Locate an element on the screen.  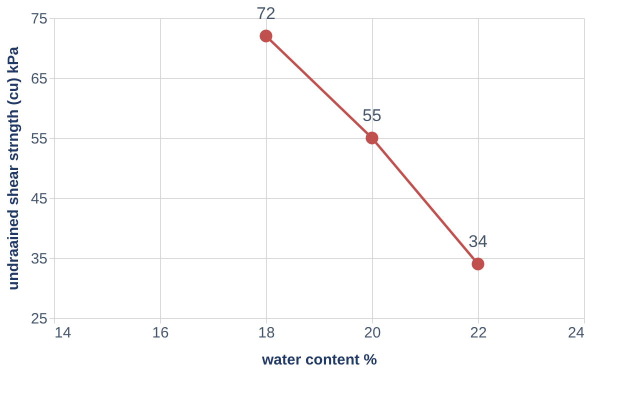
y-tick-label: 45 is located at coordinates (39, 199).